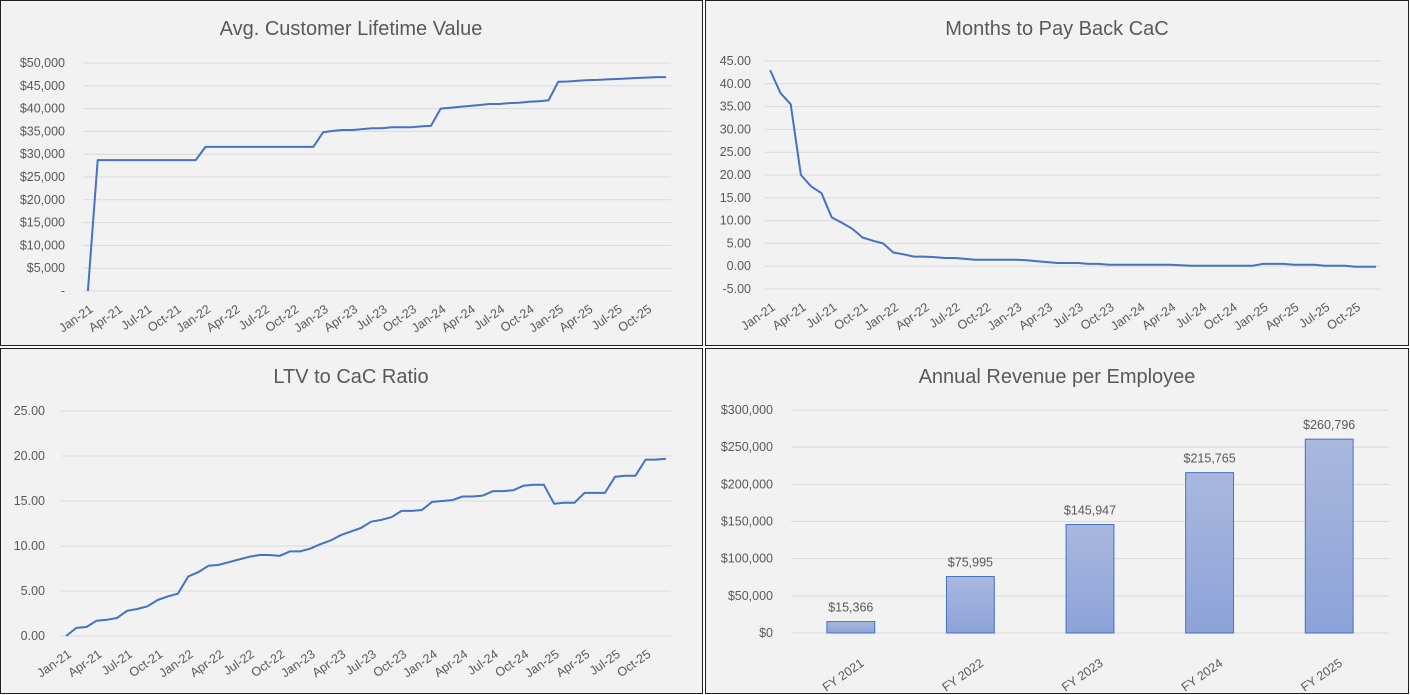  Describe the element at coordinates (735, 129) in the screenshot. I see `y-tick-label: 30.00` at that location.